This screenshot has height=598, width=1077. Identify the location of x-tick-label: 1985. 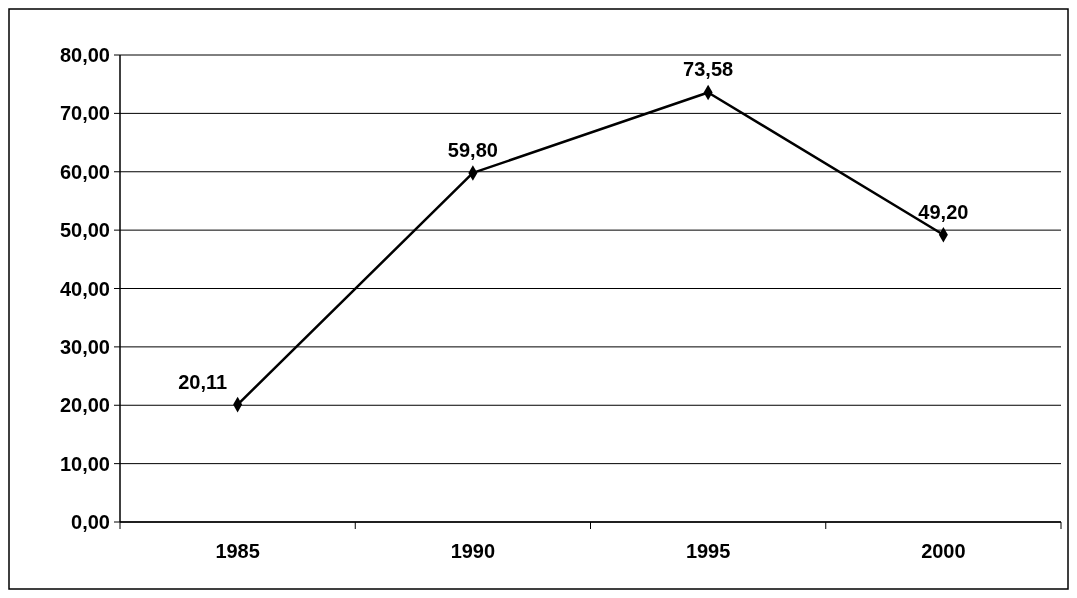
(237, 551).